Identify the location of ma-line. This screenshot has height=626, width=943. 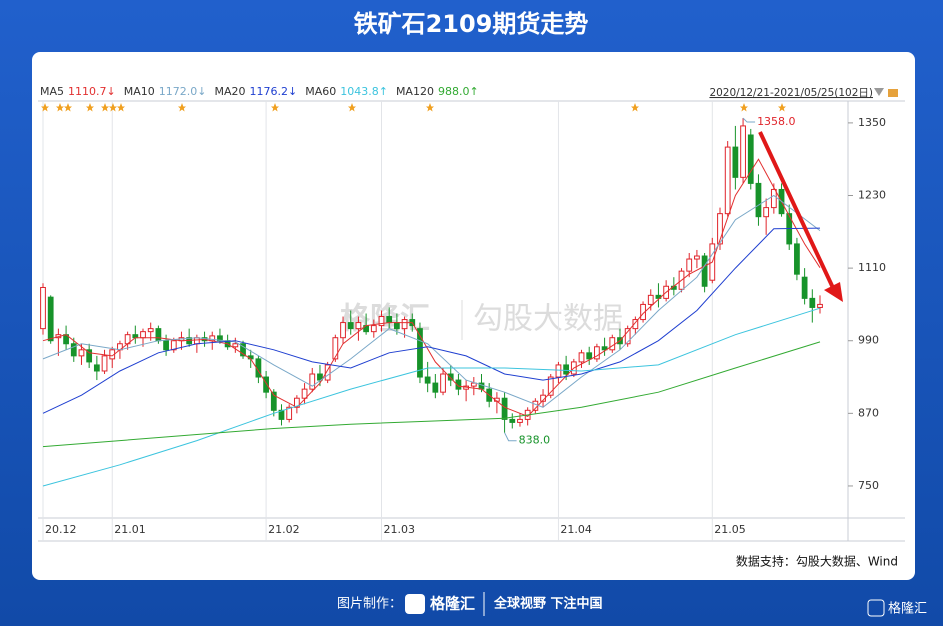
(431, 394).